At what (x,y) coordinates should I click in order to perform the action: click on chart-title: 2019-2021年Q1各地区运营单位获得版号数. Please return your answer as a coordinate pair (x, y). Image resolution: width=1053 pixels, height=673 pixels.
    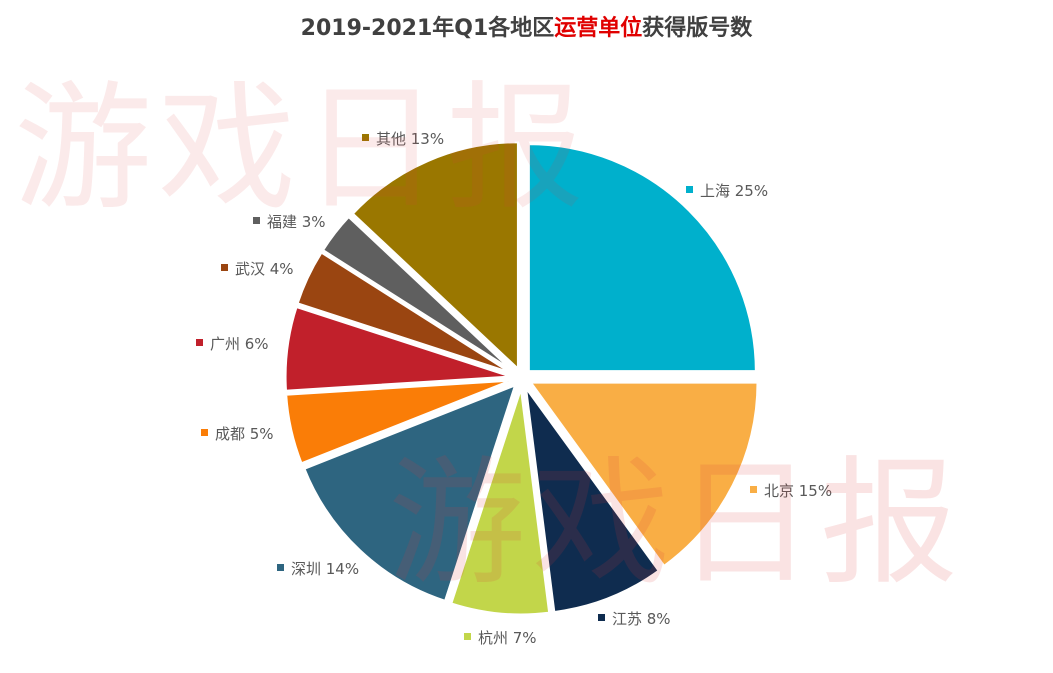
    Looking at the image, I should click on (526, 26).